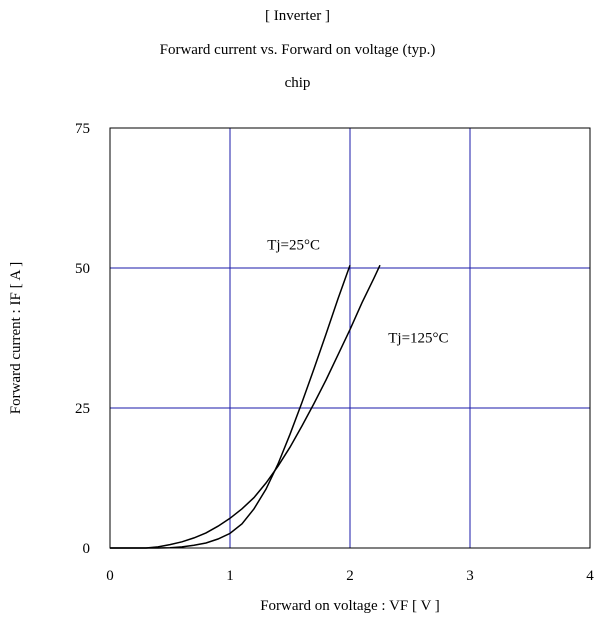  Describe the element at coordinates (470, 576) in the screenshot. I see `x-tick-label-3: 3` at that location.